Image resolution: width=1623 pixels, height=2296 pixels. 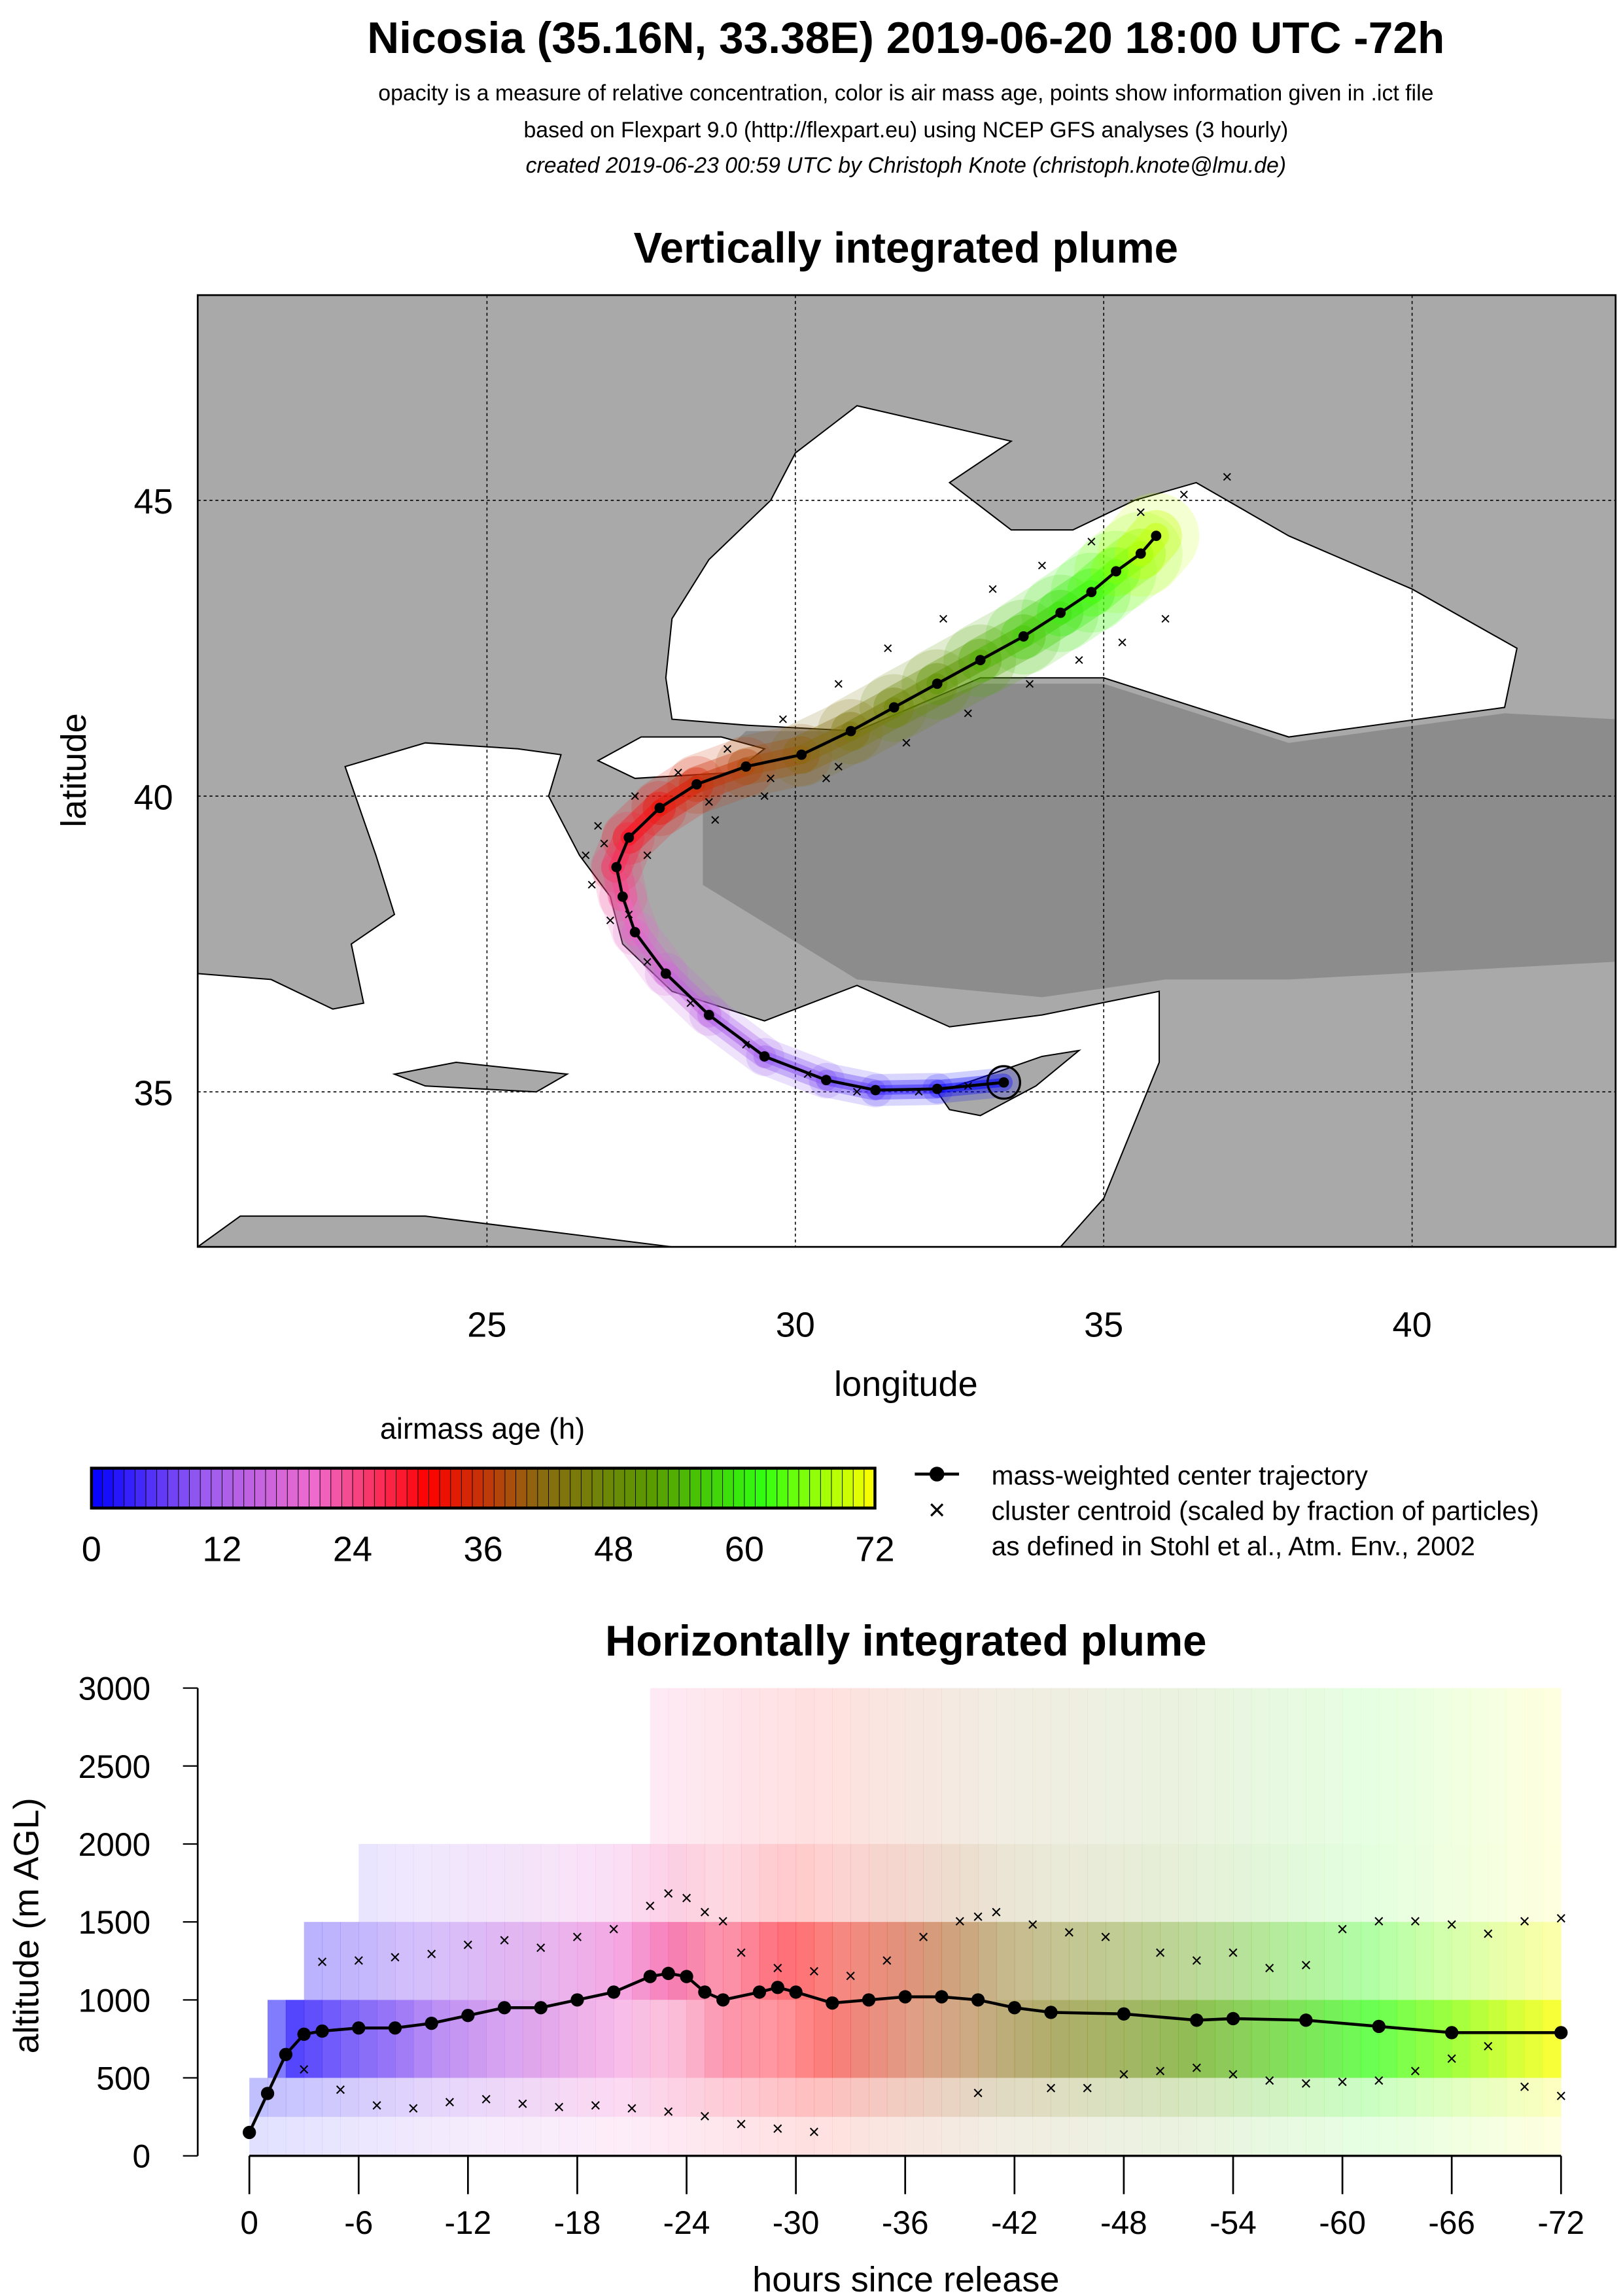 I want to click on colorbar-tick-label: 24, so click(x=352, y=1549).